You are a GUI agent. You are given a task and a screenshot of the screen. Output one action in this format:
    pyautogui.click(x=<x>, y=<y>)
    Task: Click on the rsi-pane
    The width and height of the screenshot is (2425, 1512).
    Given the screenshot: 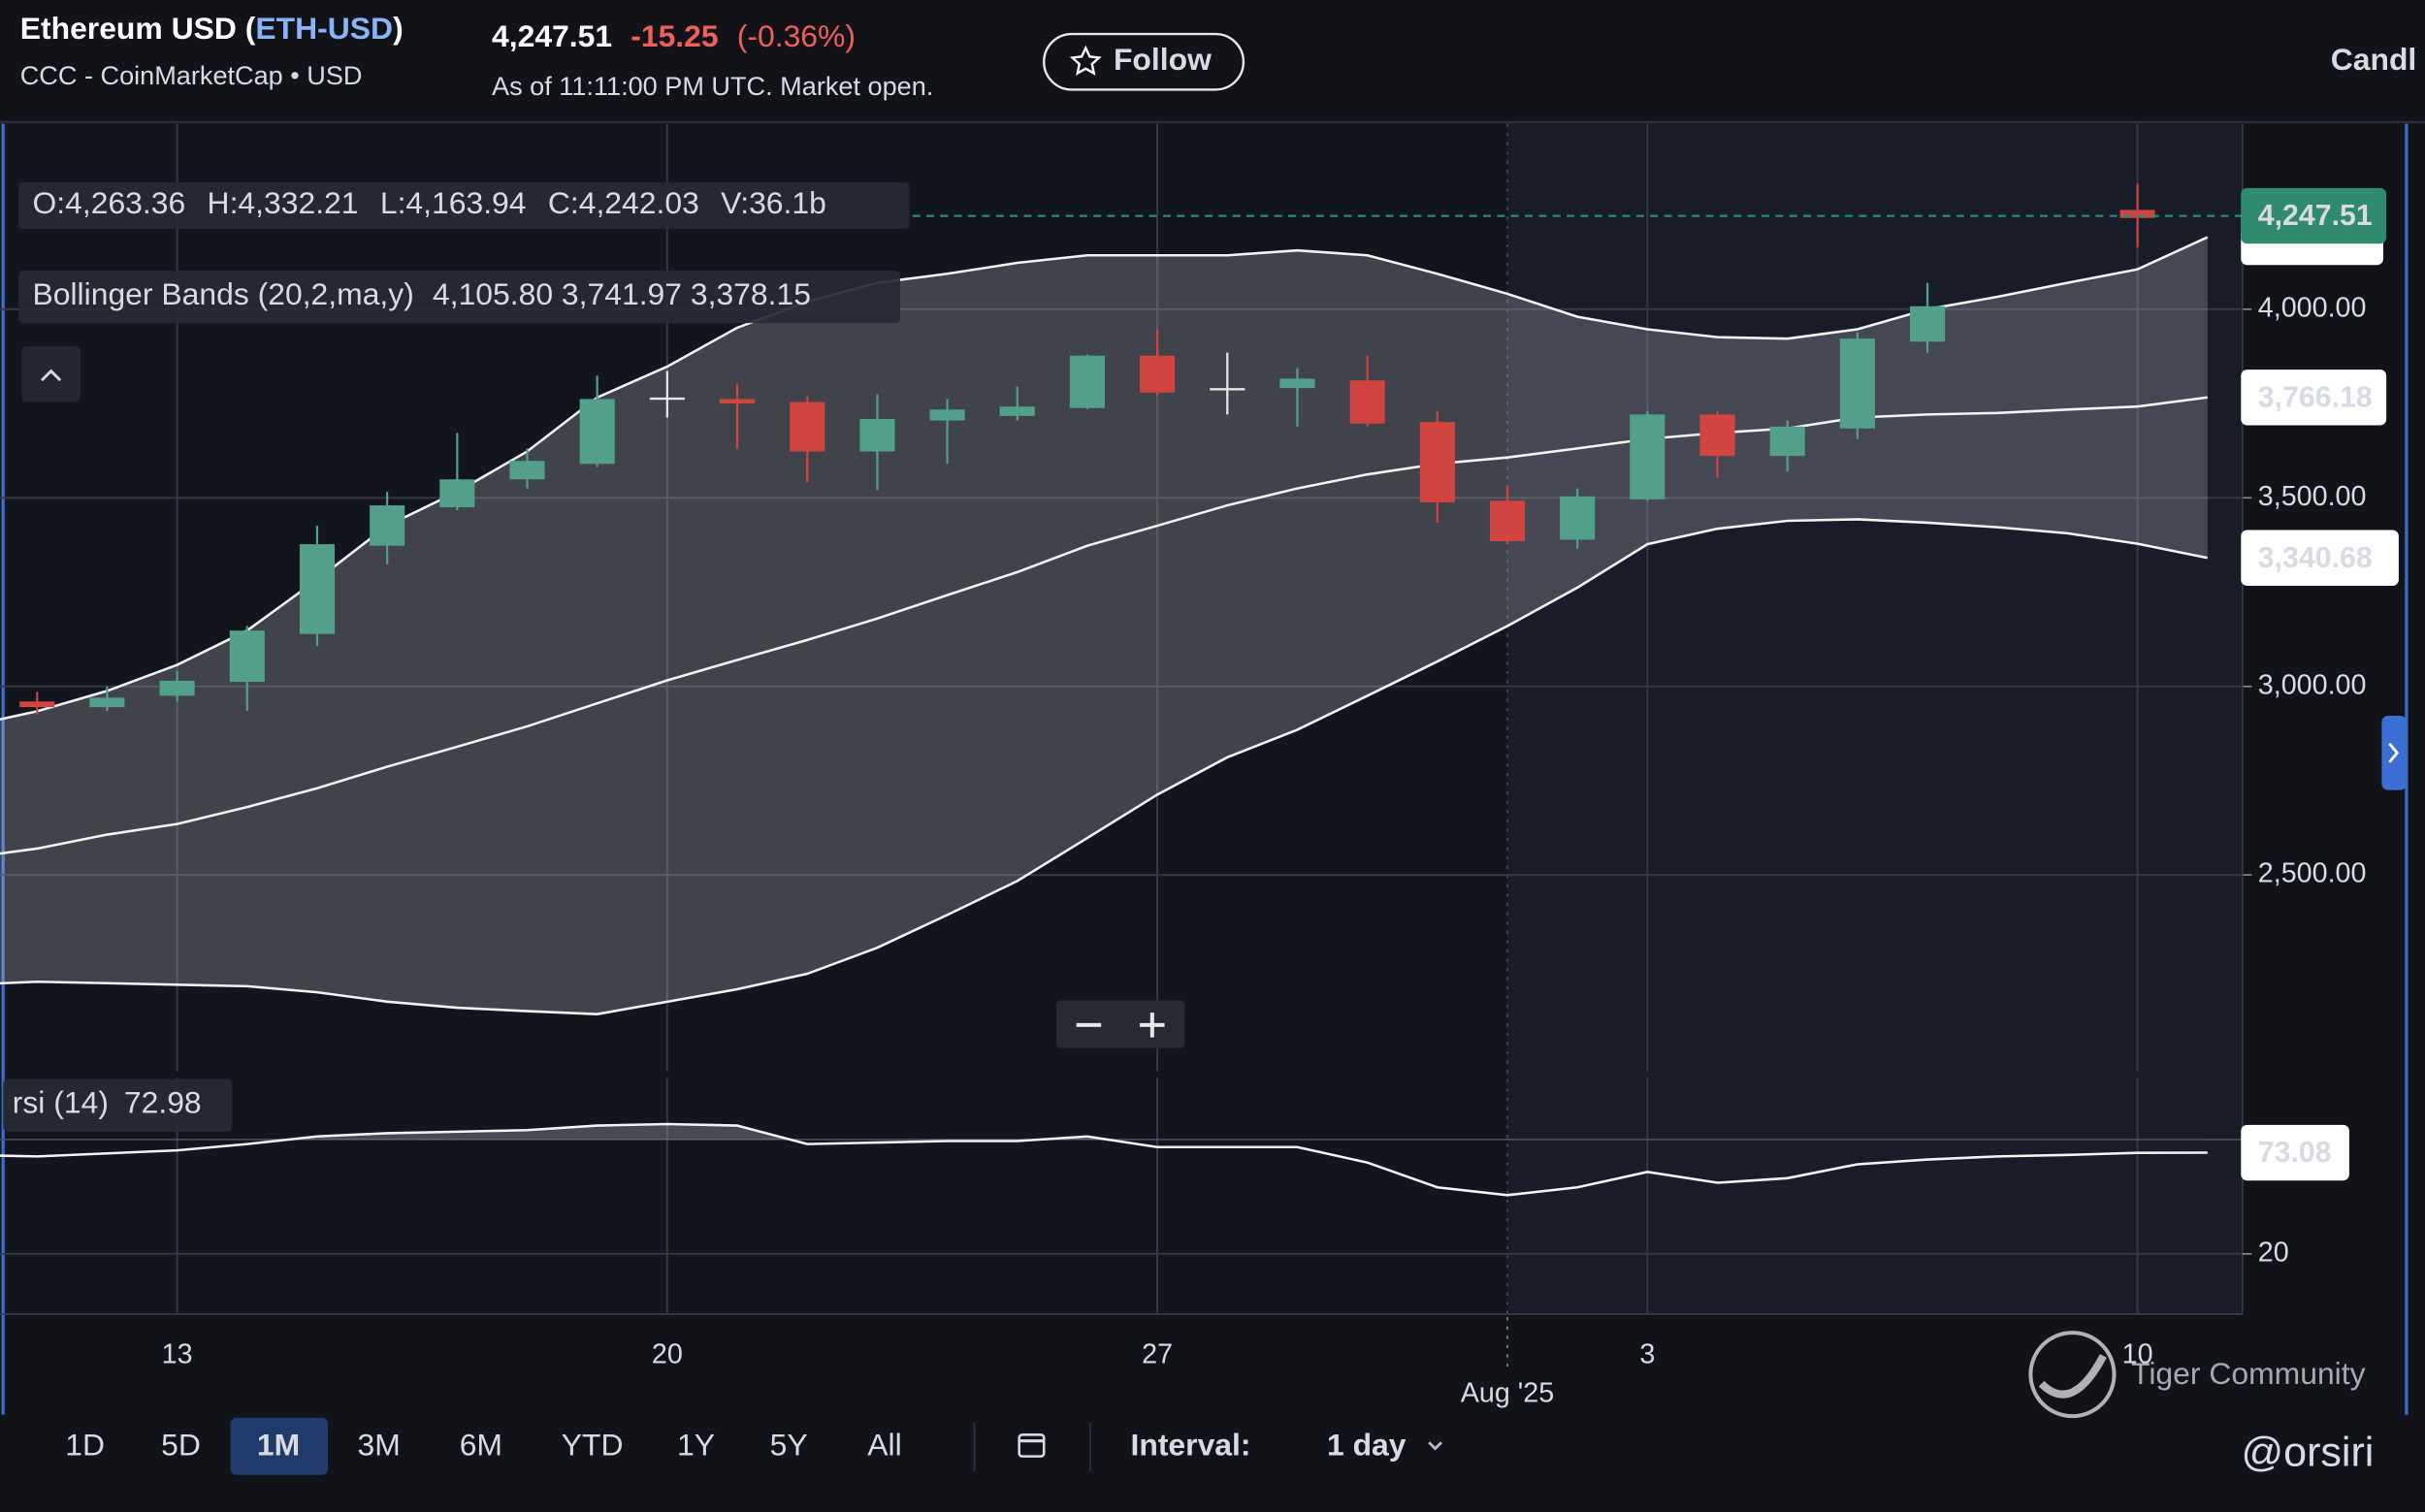 What is the action you would take?
    pyautogui.click(x=1121, y=1159)
    